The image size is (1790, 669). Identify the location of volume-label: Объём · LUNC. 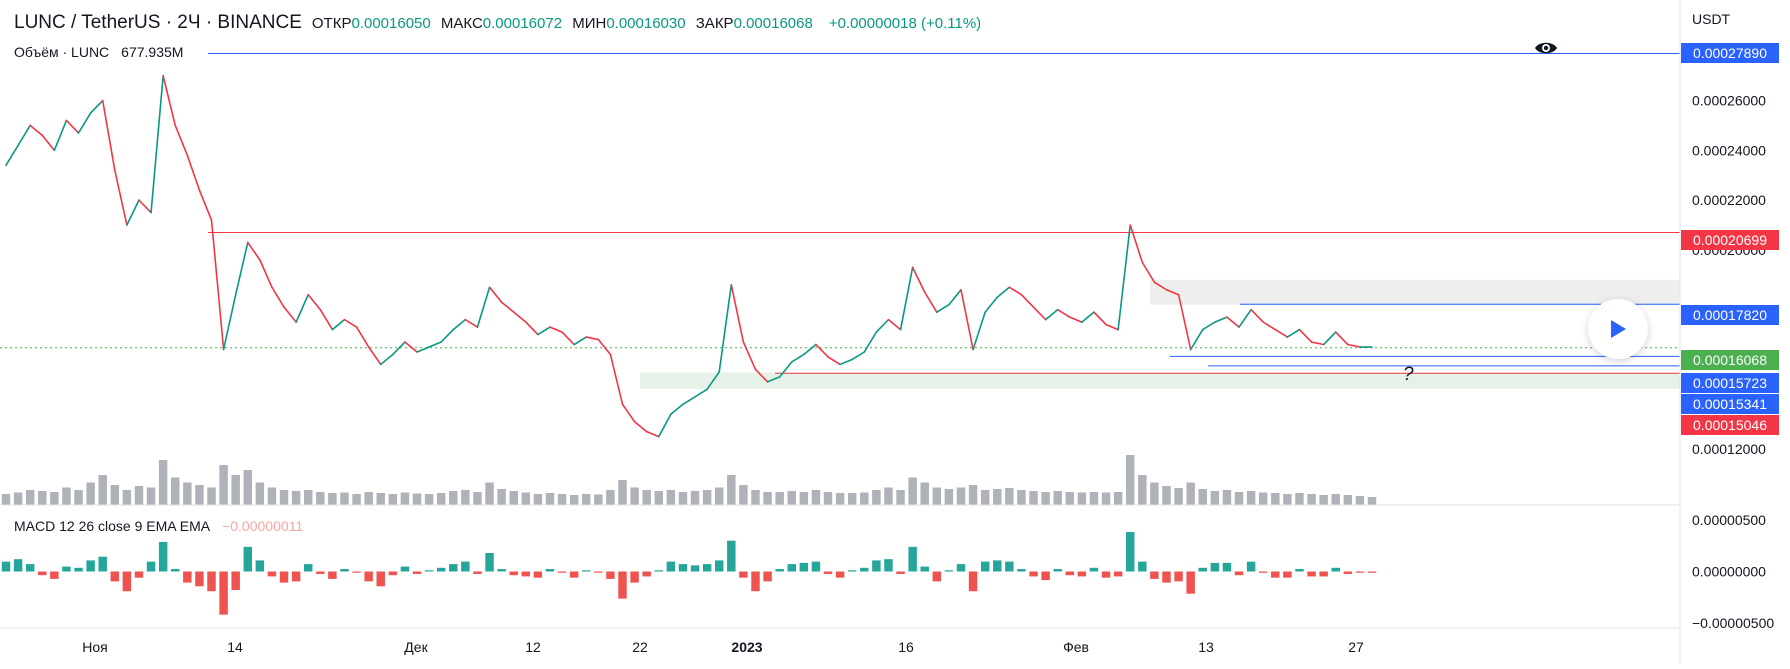
(62, 52).